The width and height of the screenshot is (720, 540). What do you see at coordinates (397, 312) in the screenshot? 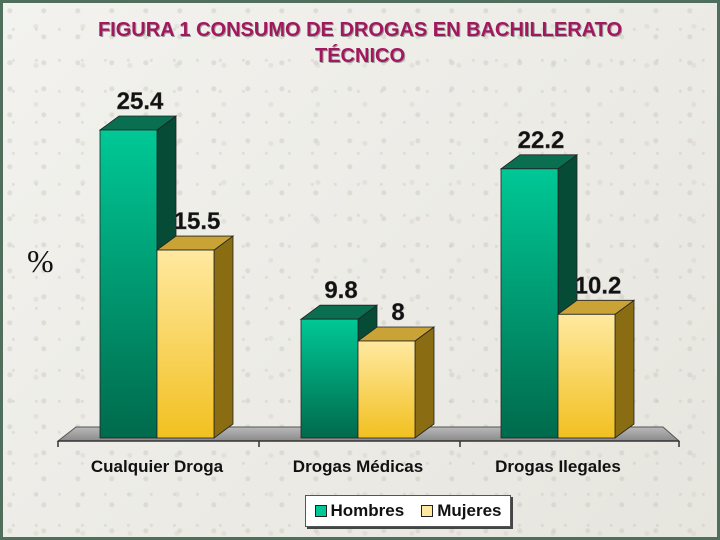
I see `data-label-mujeres: 8` at bounding box center [397, 312].